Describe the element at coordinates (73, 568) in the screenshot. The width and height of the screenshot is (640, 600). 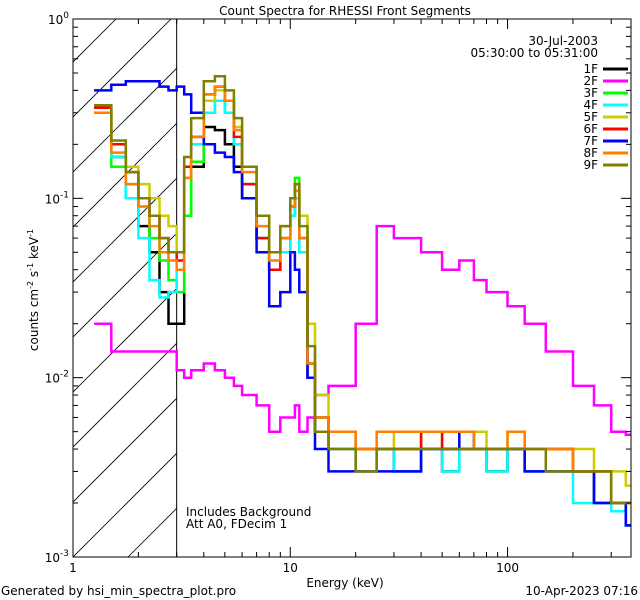
I see `x-tick-label: 1` at that location.